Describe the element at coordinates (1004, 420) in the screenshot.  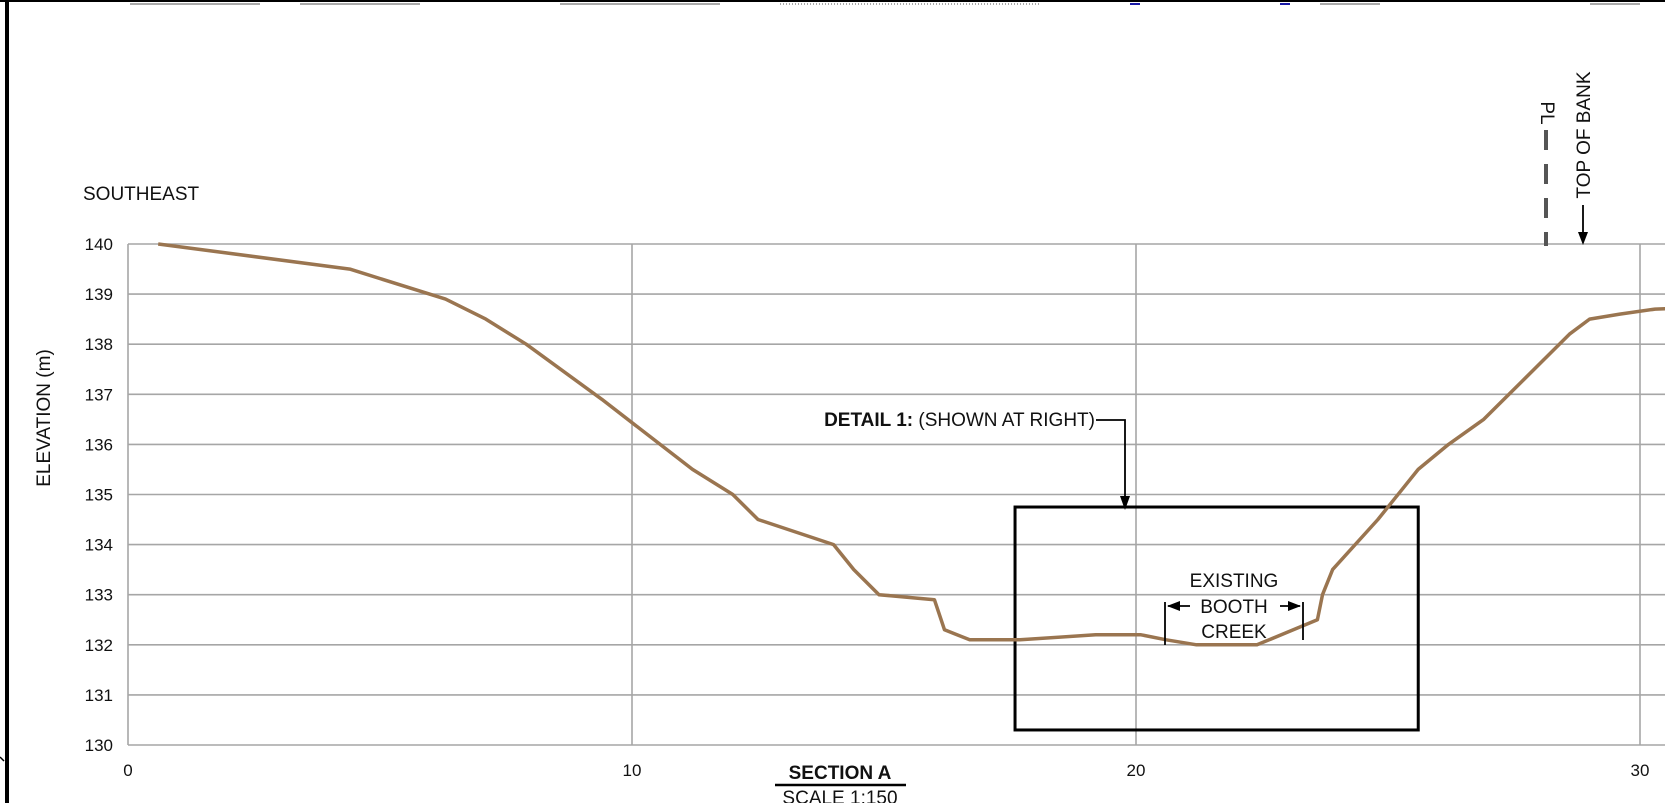
I see `detail-callout-text: (SHOWN AT RIGHT)` at that location.